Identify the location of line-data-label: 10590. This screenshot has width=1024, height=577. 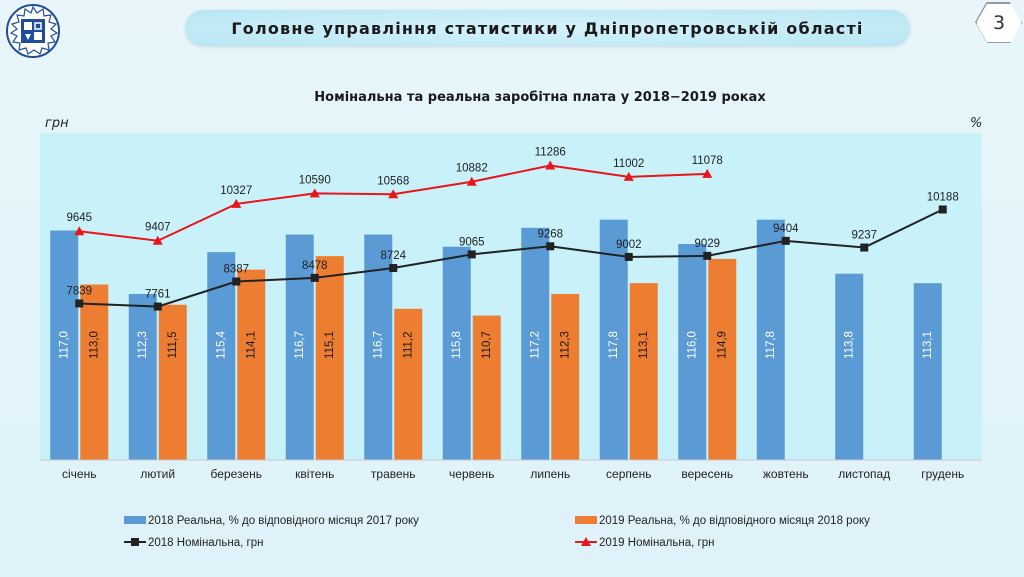
(315, 180).